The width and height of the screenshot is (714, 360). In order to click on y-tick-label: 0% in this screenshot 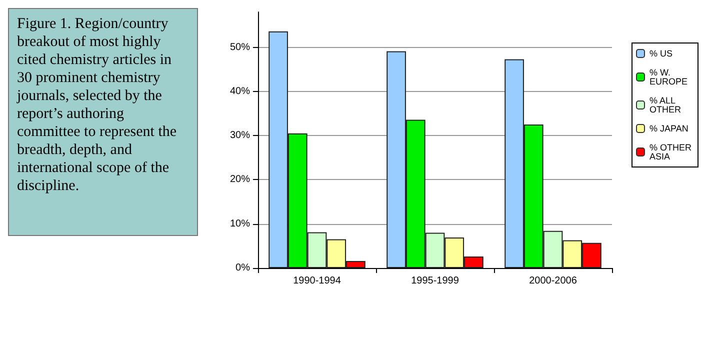, I will do `click(243, 268)`.